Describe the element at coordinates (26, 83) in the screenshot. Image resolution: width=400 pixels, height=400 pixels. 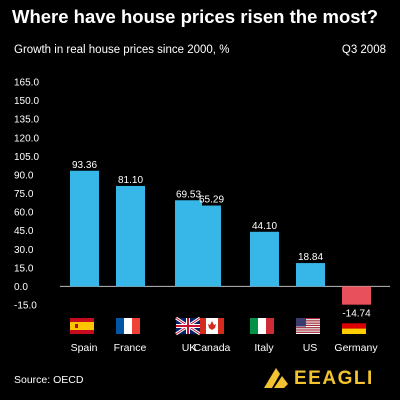
I see `y-tick-label: 165.0` at that location.